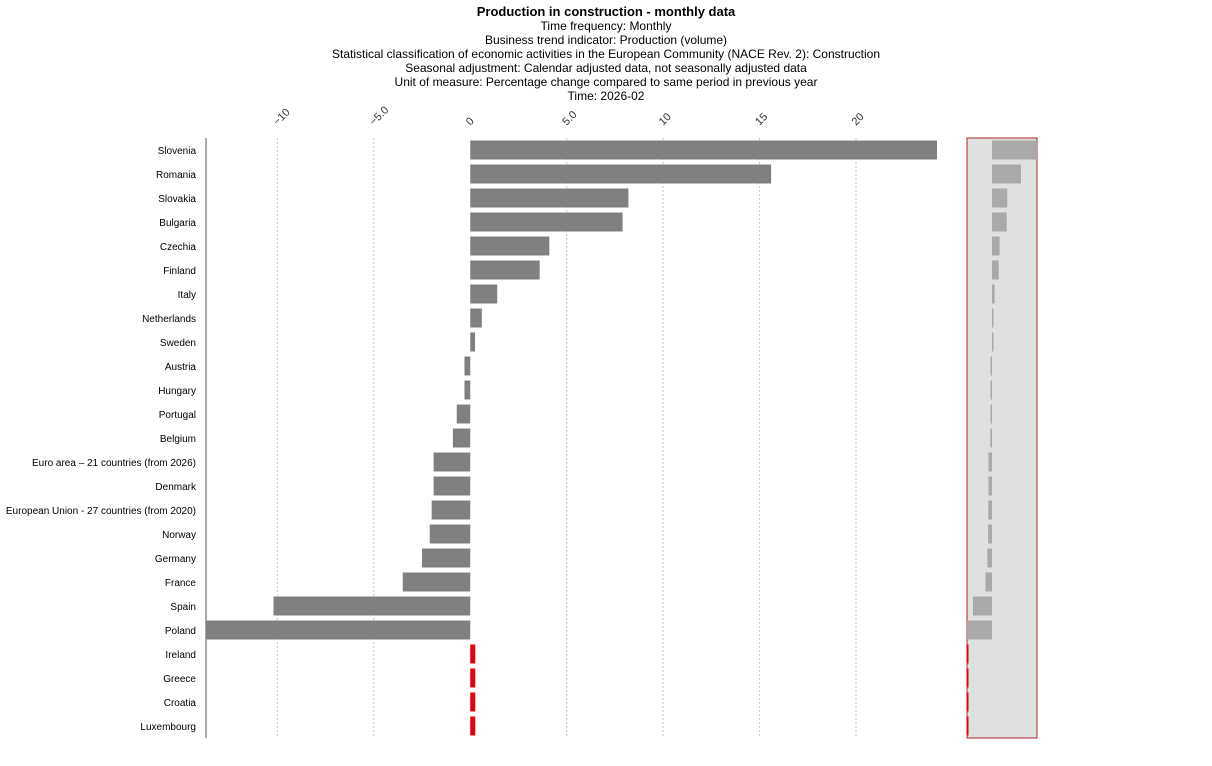  Describe the element at coordinates (177, 199) in the screenshot. I see `category-label: Slovakia` at that location.